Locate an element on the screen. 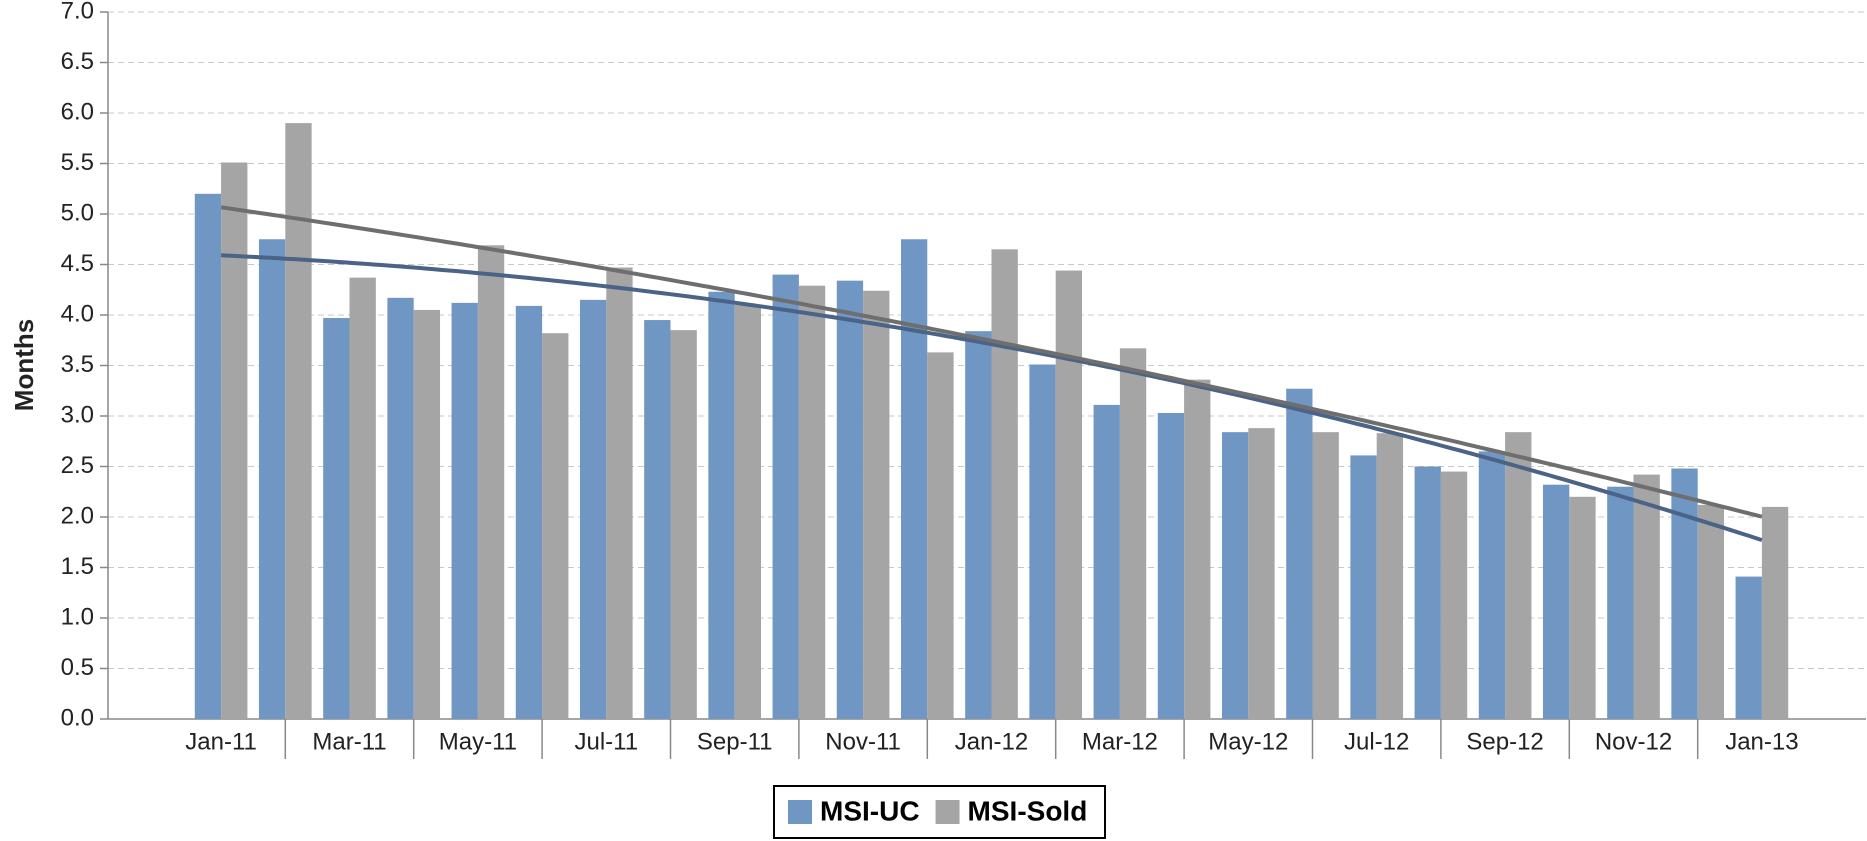  y-tick-label: 2.5 is located at coordinates (77, 465).